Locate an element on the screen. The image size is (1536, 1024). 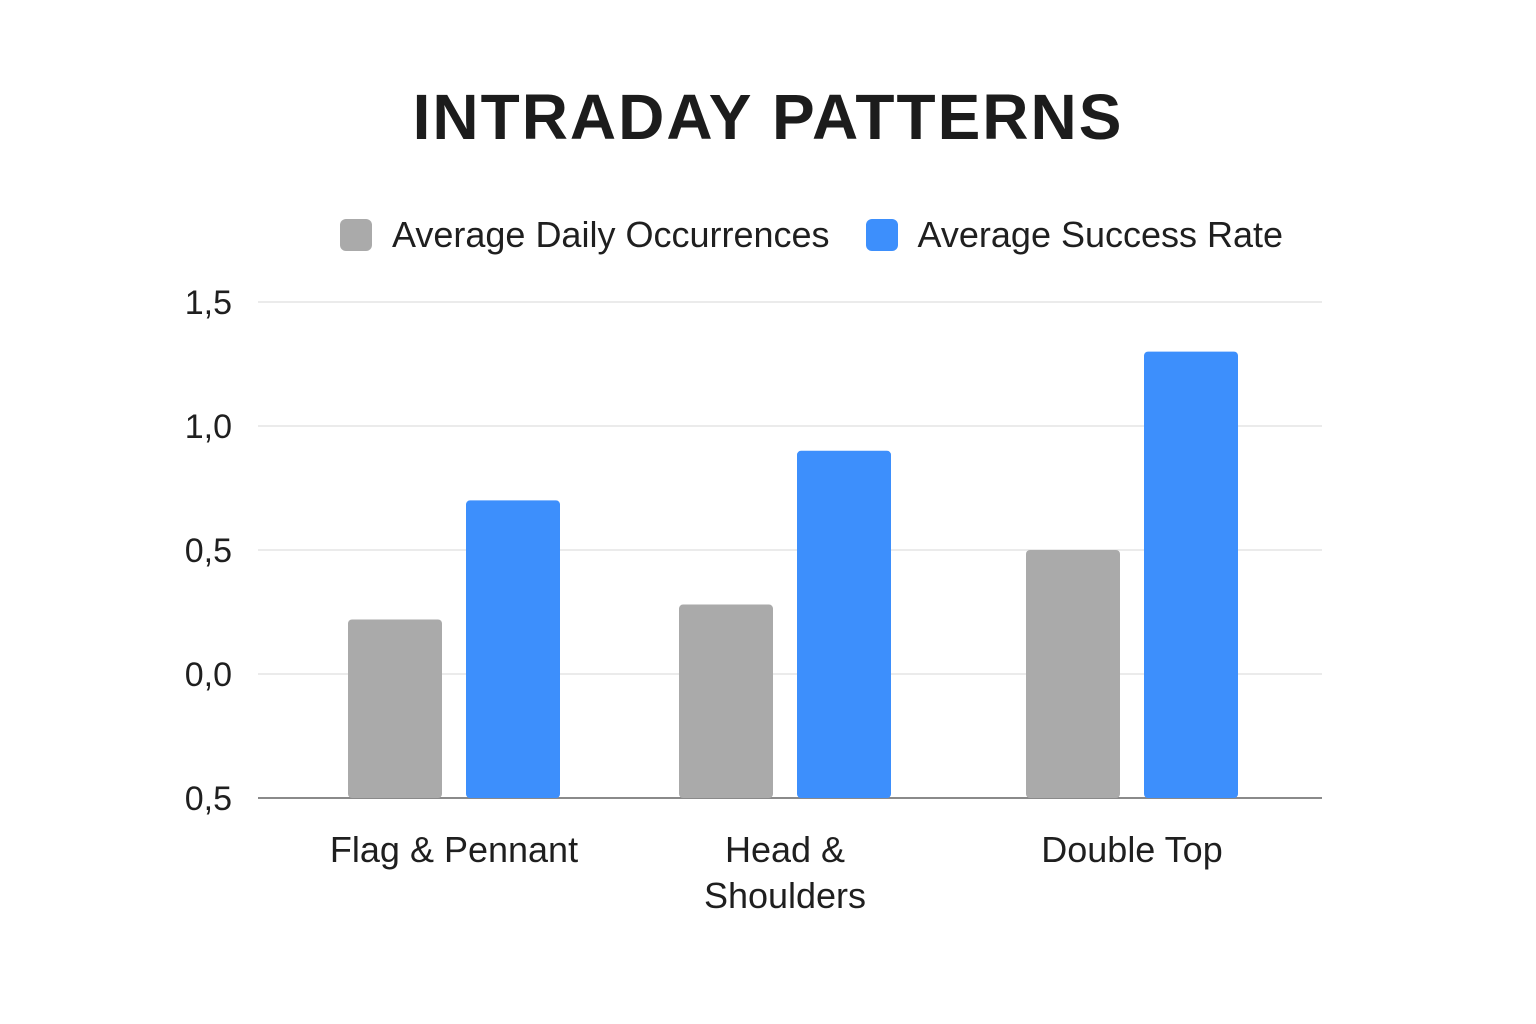
legend-item-occurrences: Average Daily Occurrences is located at coordinates (585, 235).